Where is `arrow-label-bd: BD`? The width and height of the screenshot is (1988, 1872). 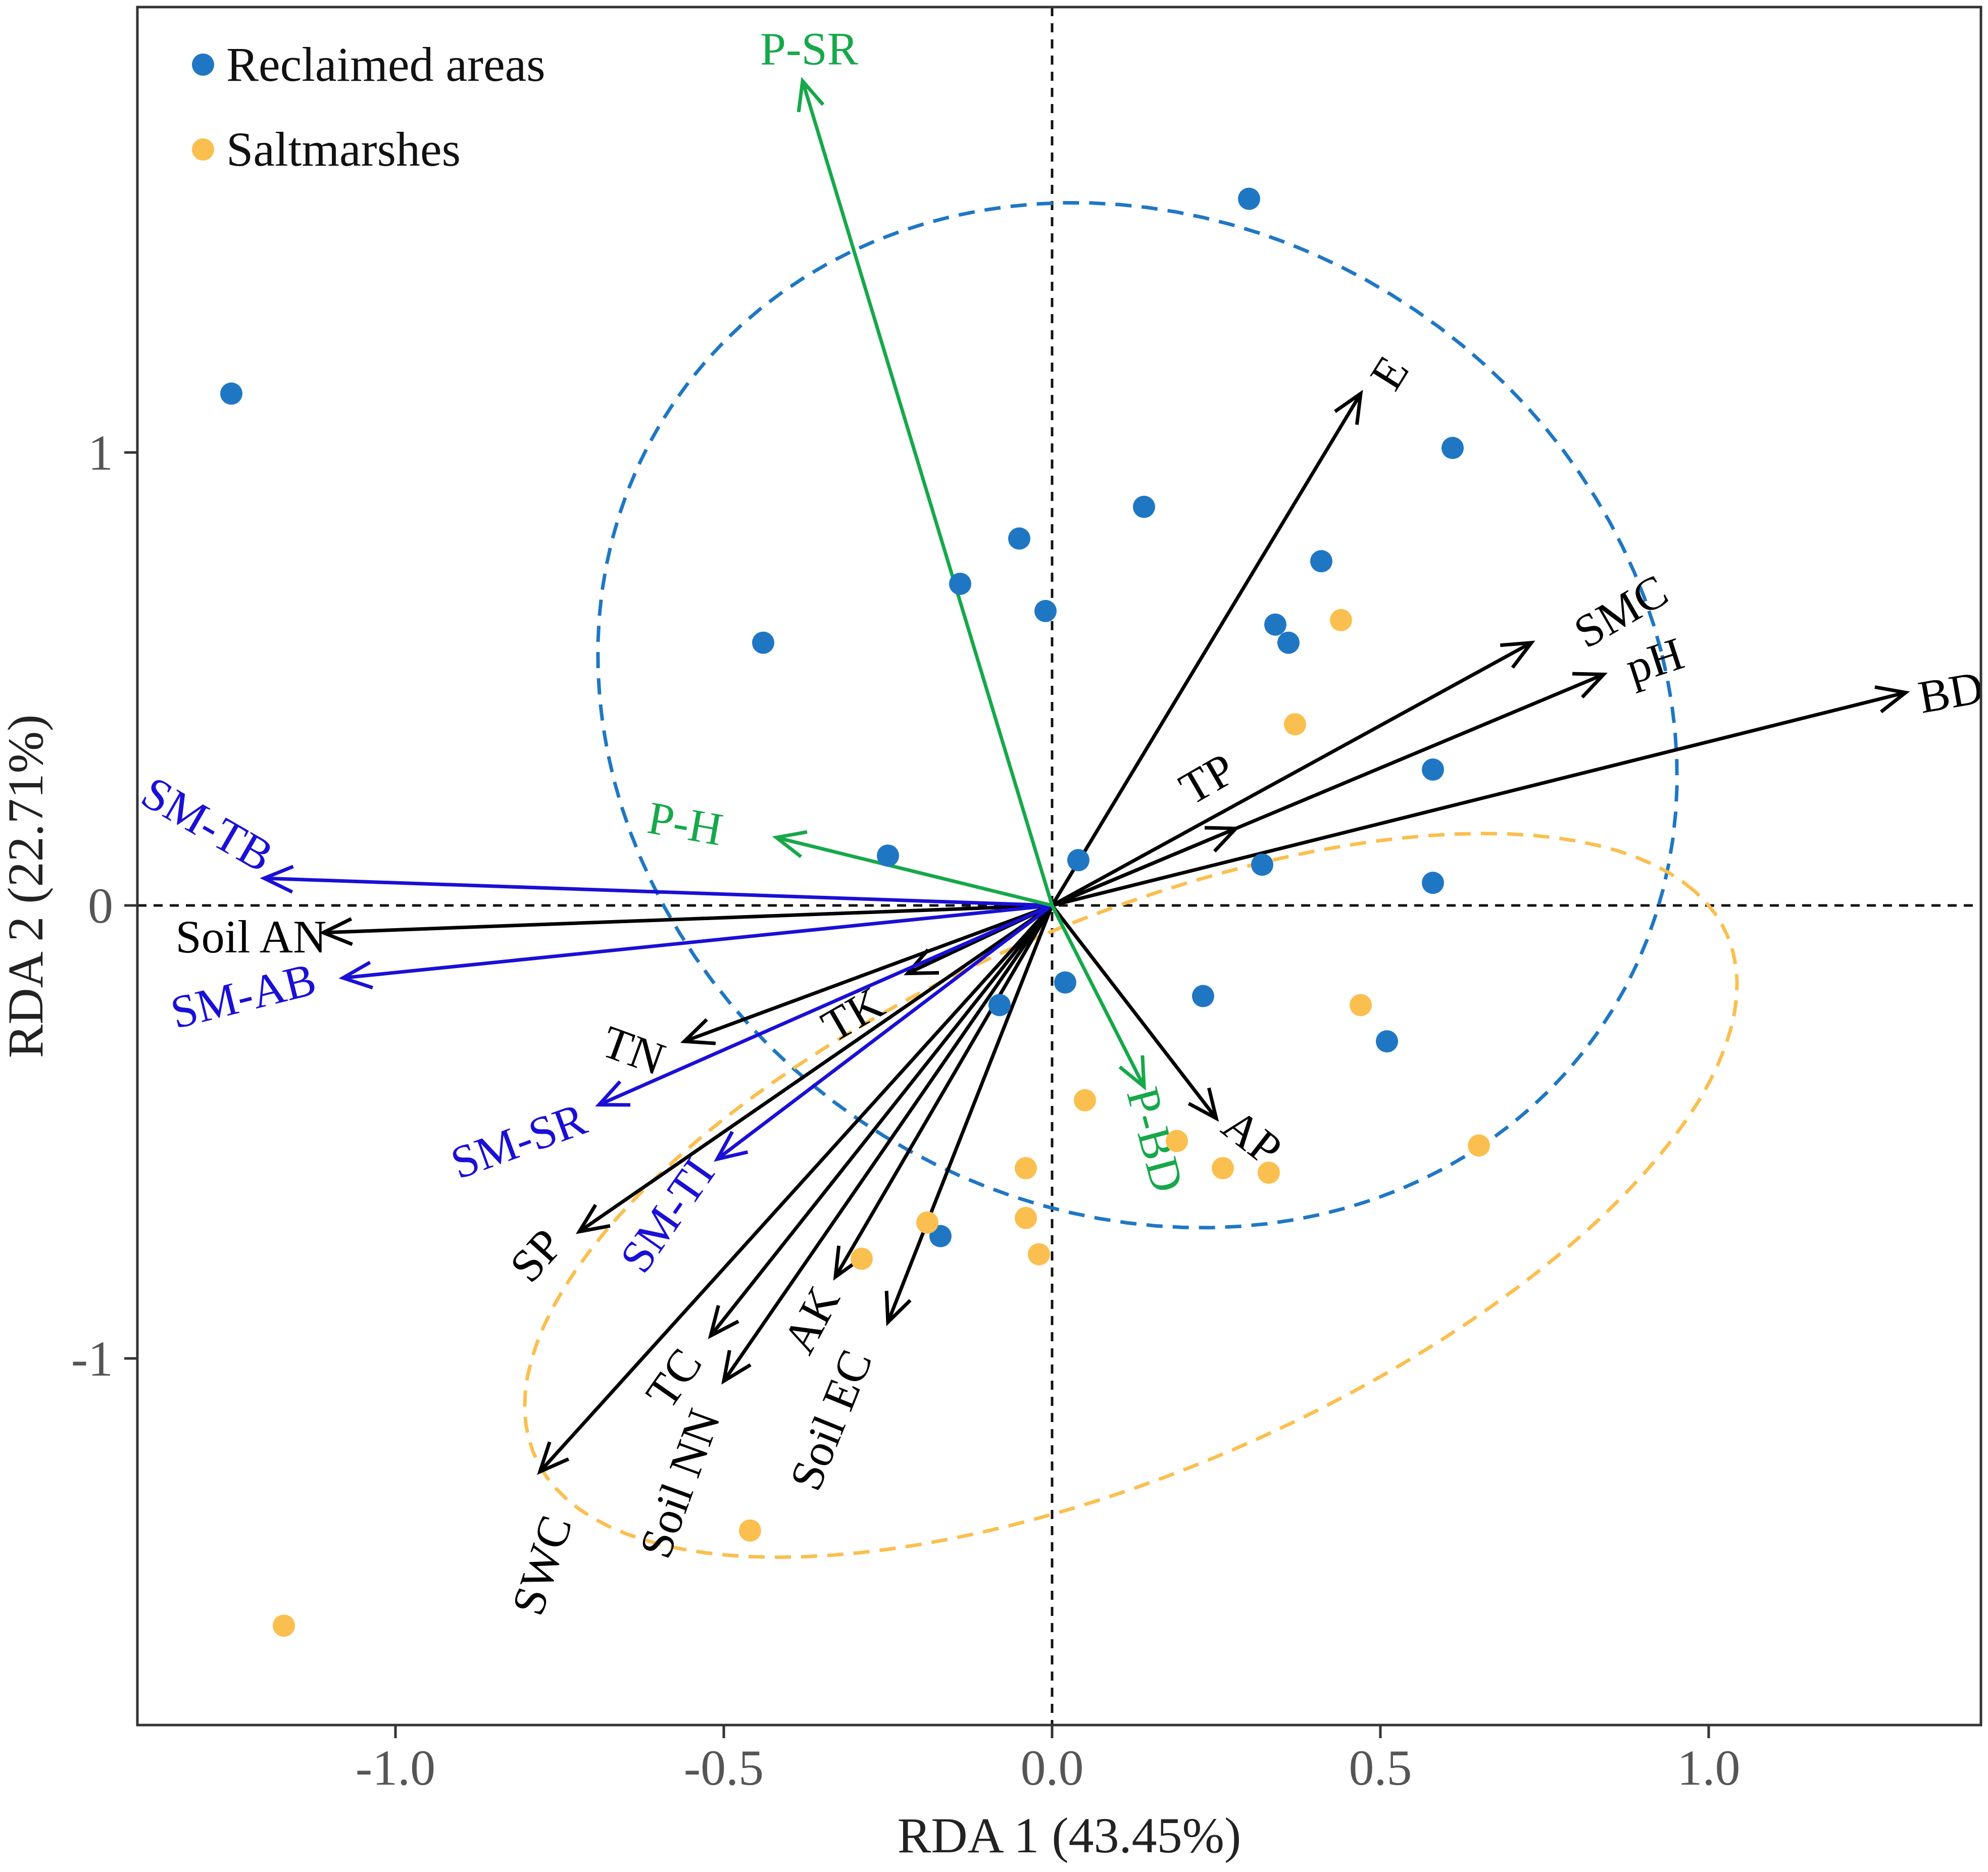 arrow-label-bd: BD is located at coordinates (1951, 692).